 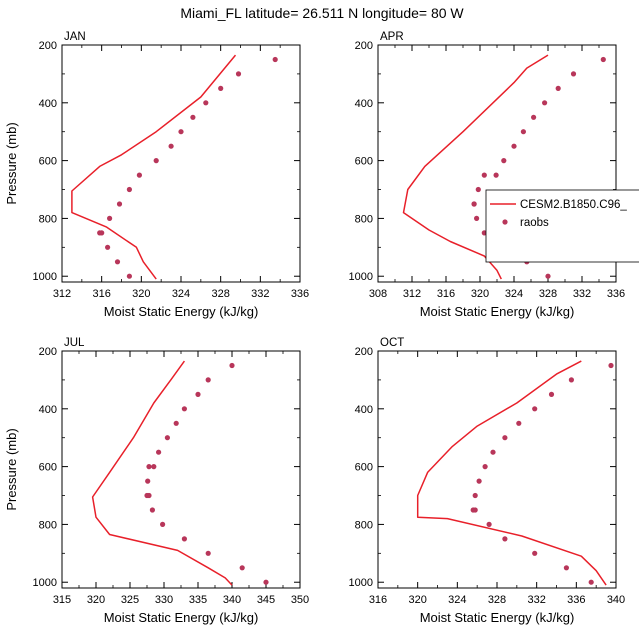 I want to click on plot-frame, so click(x=181, y=163).